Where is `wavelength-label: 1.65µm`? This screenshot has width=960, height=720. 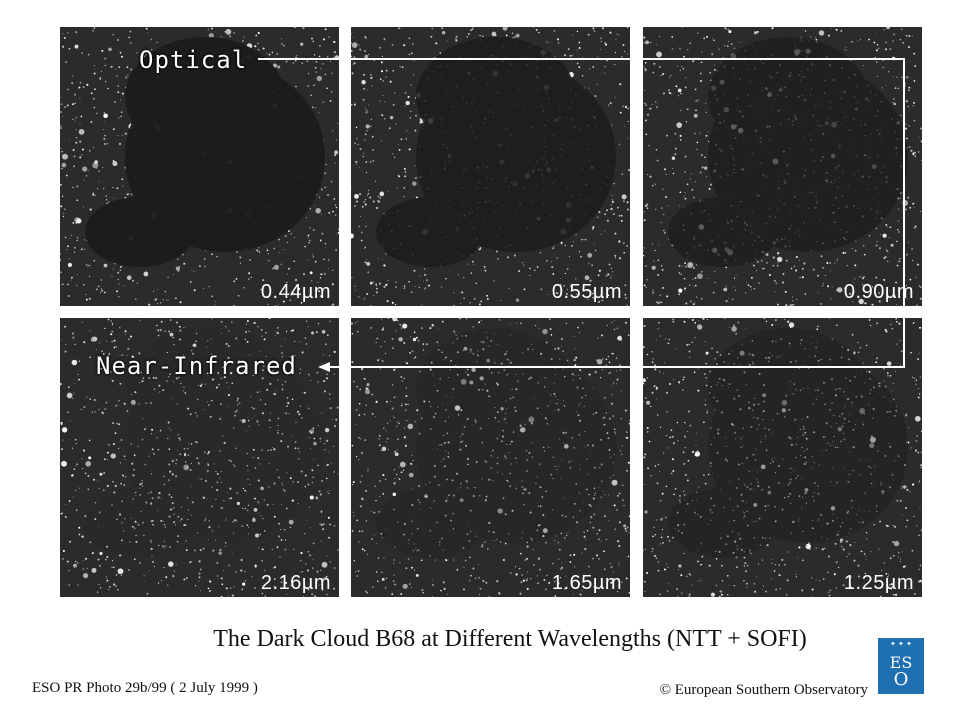 wavelength-label: 1.65µm is located at coordinates (586, 583).